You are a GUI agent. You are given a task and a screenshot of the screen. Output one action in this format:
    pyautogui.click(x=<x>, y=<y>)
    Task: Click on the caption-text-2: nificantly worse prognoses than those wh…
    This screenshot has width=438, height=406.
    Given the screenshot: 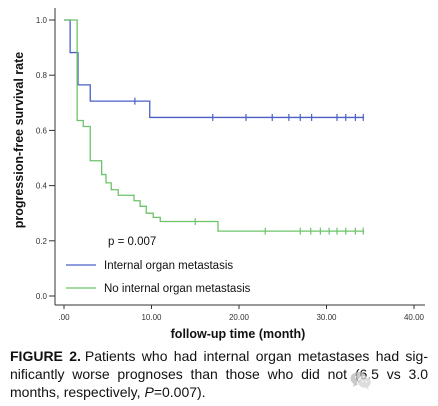 What is the action you would take?
    pyautogui.click(x=219, y=374)
    